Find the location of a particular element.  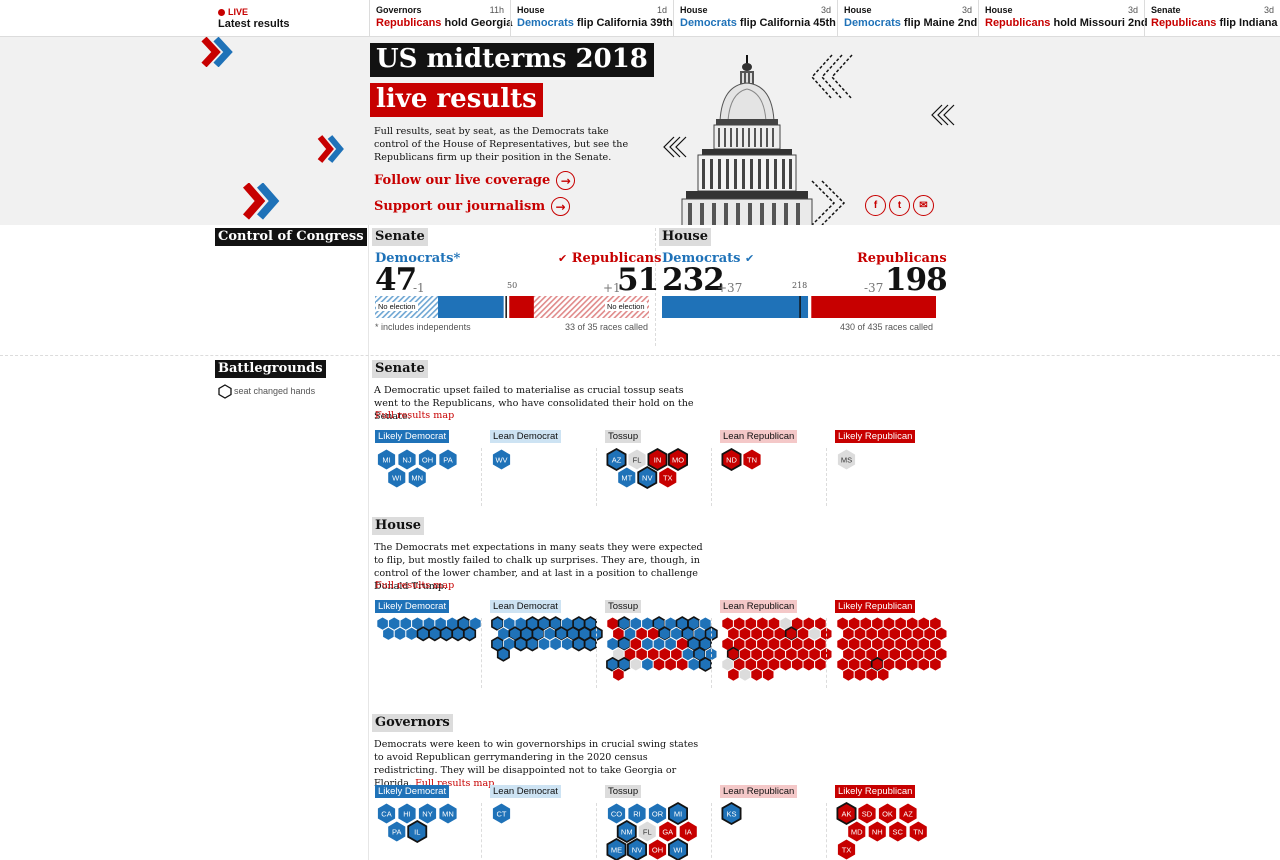

state-hex: CA is located at coordinates (386, 813).